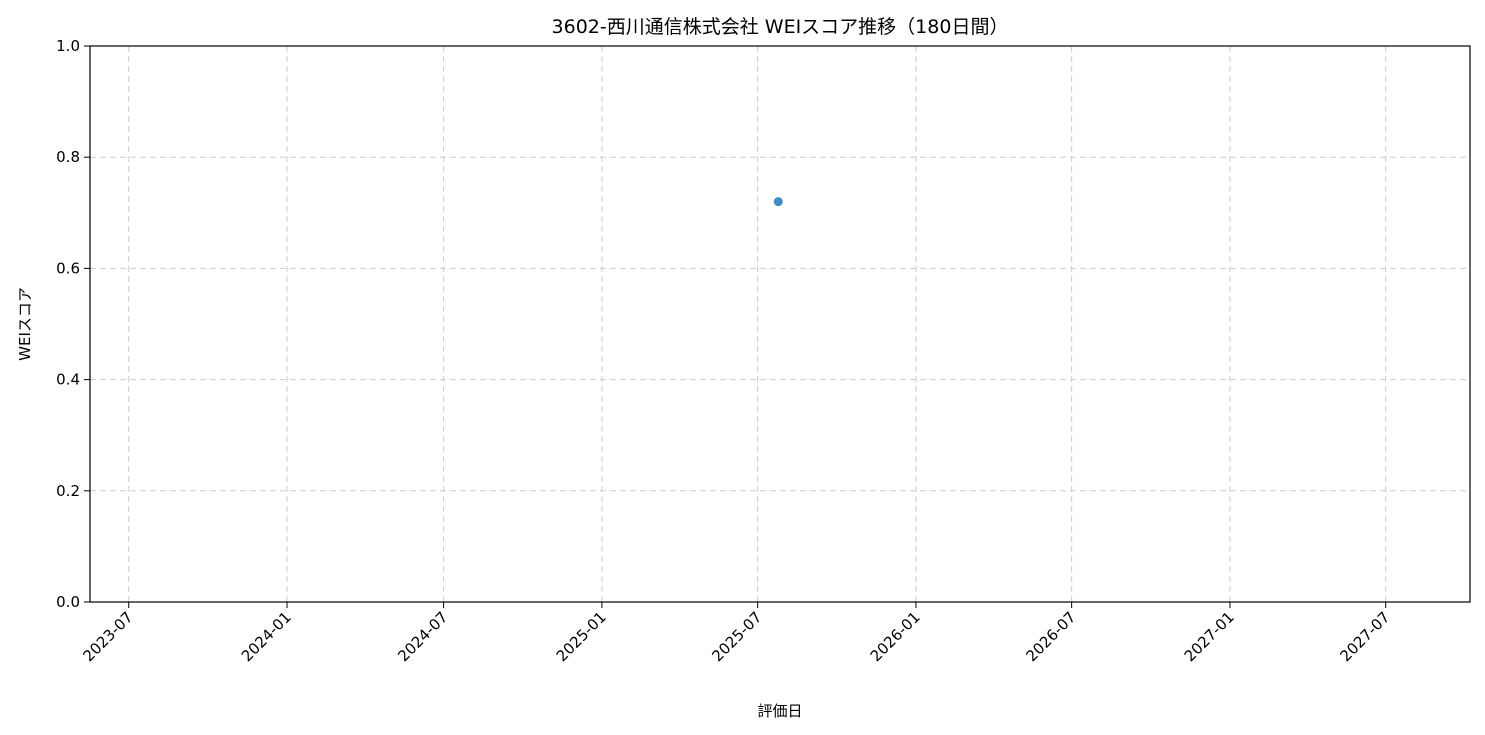 The image size is (1485, 735). I want to click on y-tick-label: 0.0, so click(68, 602).